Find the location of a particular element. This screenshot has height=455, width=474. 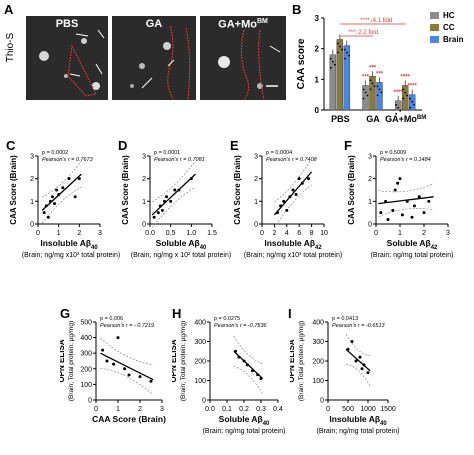

panel-g-letter: G is located at coordinates (65, 313).